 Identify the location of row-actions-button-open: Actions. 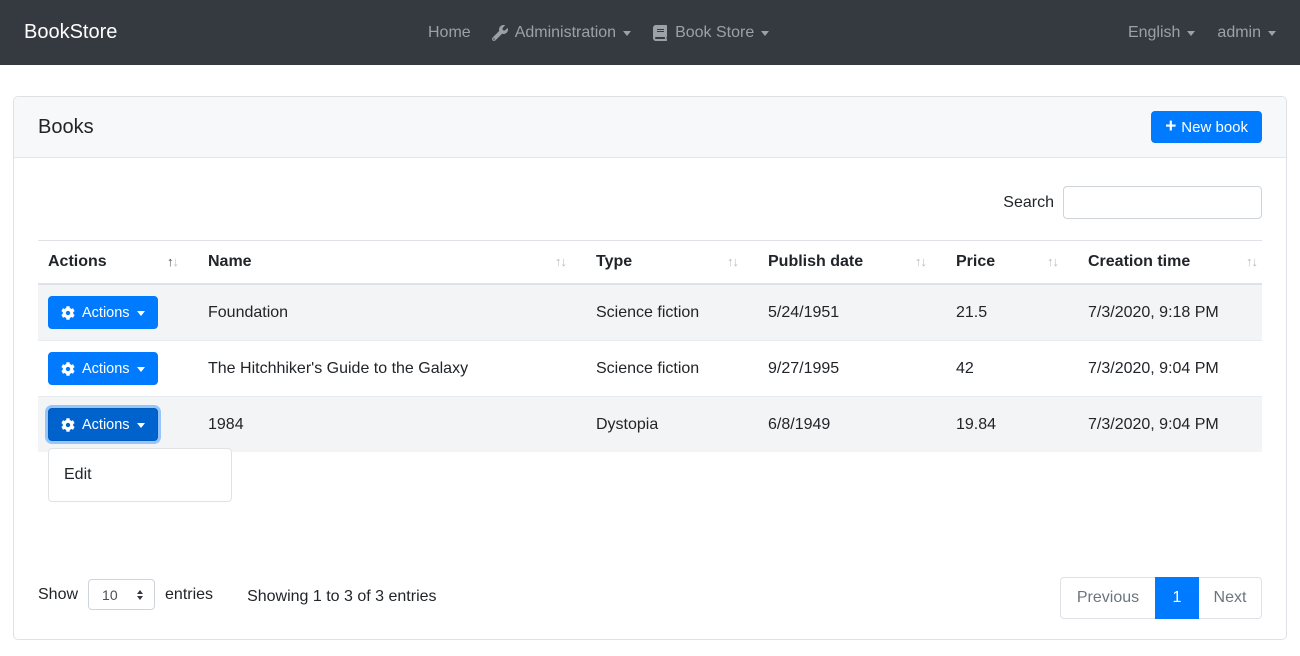
(103, 424).